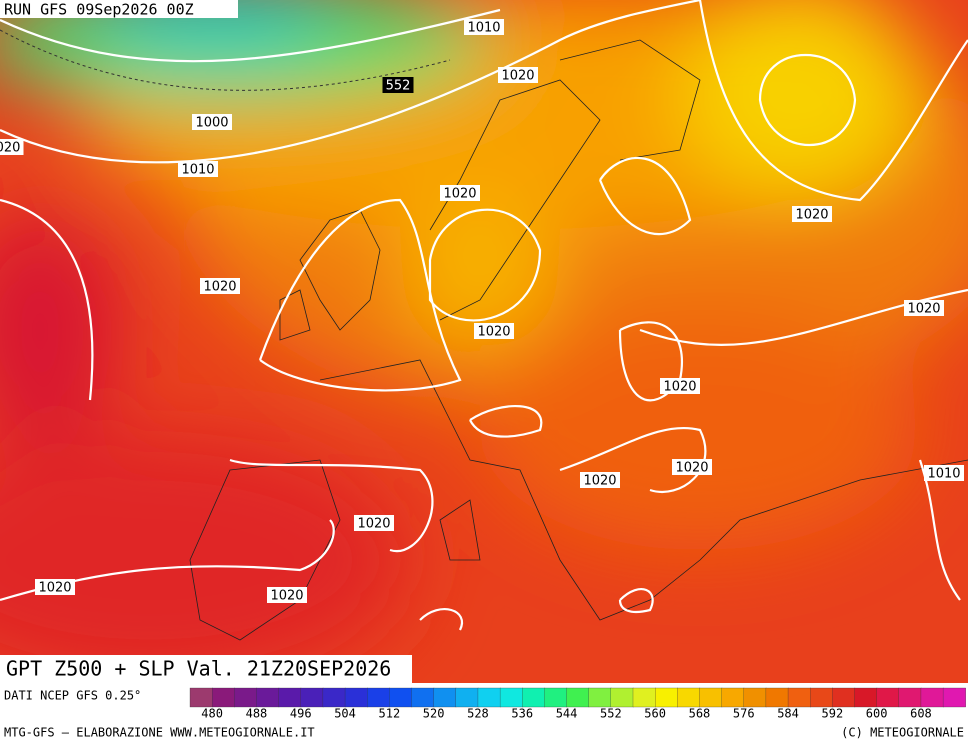 This screenshot has width=968, height=745. I want to click on colorbar-label: 600, so click(877, 714).